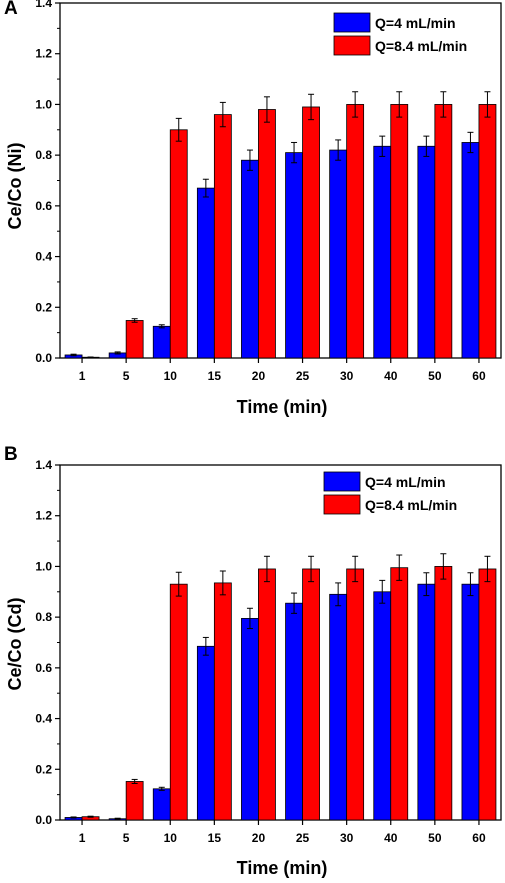 Image resolution: width=505 pixels, height=883 pixels. What do you see at coordinates (11, 9) in the screenshot?
I see `panel-label-a: A` at bounding box center [11, 9].